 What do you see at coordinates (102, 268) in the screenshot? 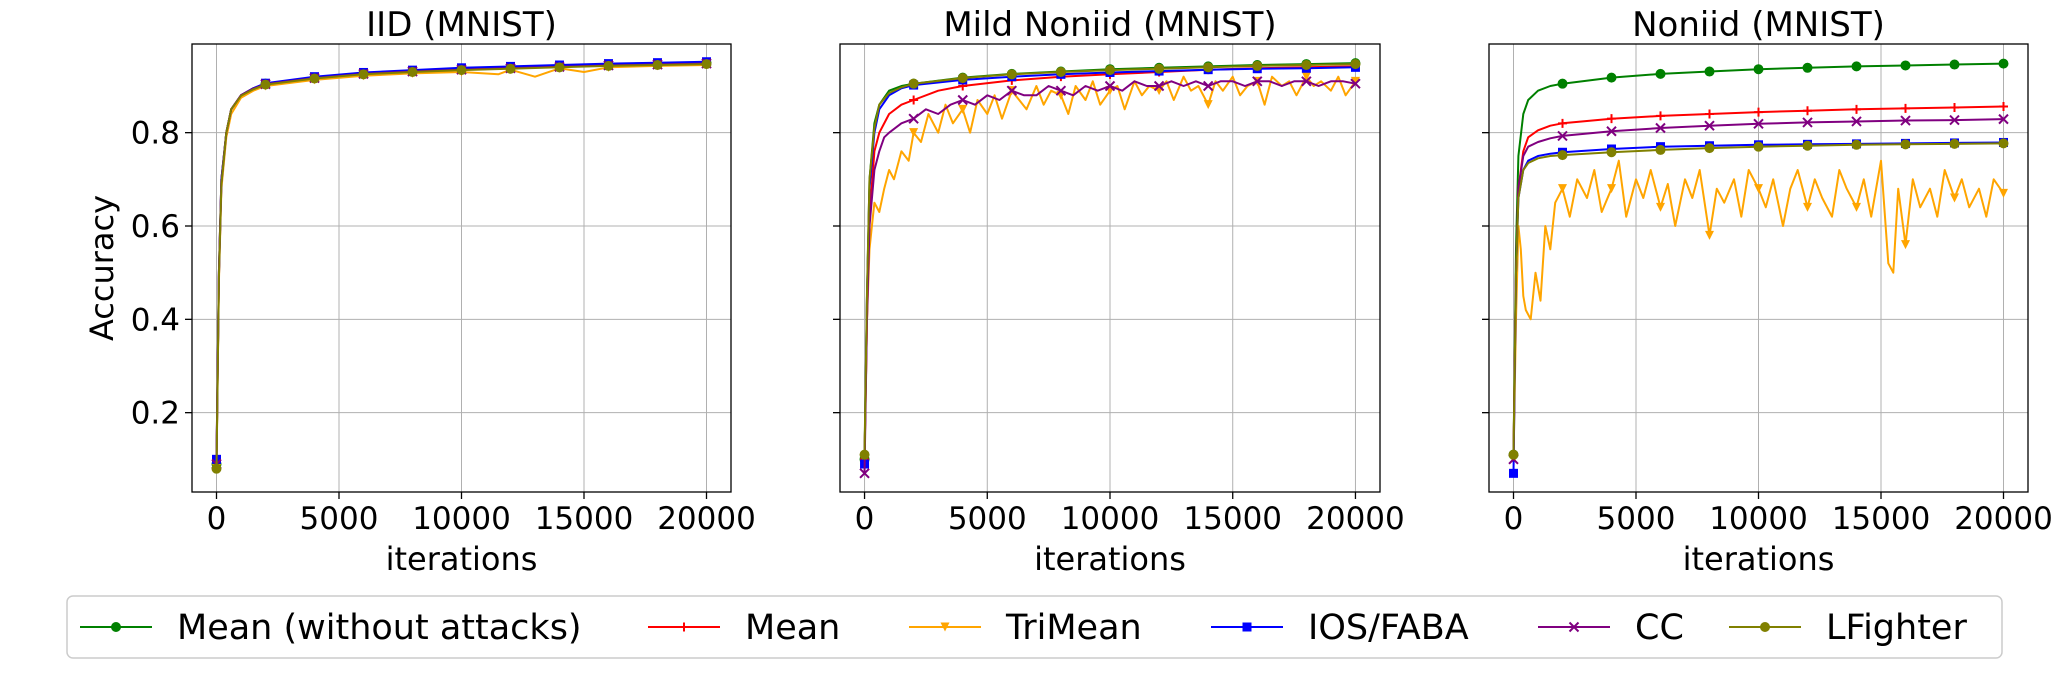
I see `y-axis-label: Accuracy` at bounding box center [102, 268].